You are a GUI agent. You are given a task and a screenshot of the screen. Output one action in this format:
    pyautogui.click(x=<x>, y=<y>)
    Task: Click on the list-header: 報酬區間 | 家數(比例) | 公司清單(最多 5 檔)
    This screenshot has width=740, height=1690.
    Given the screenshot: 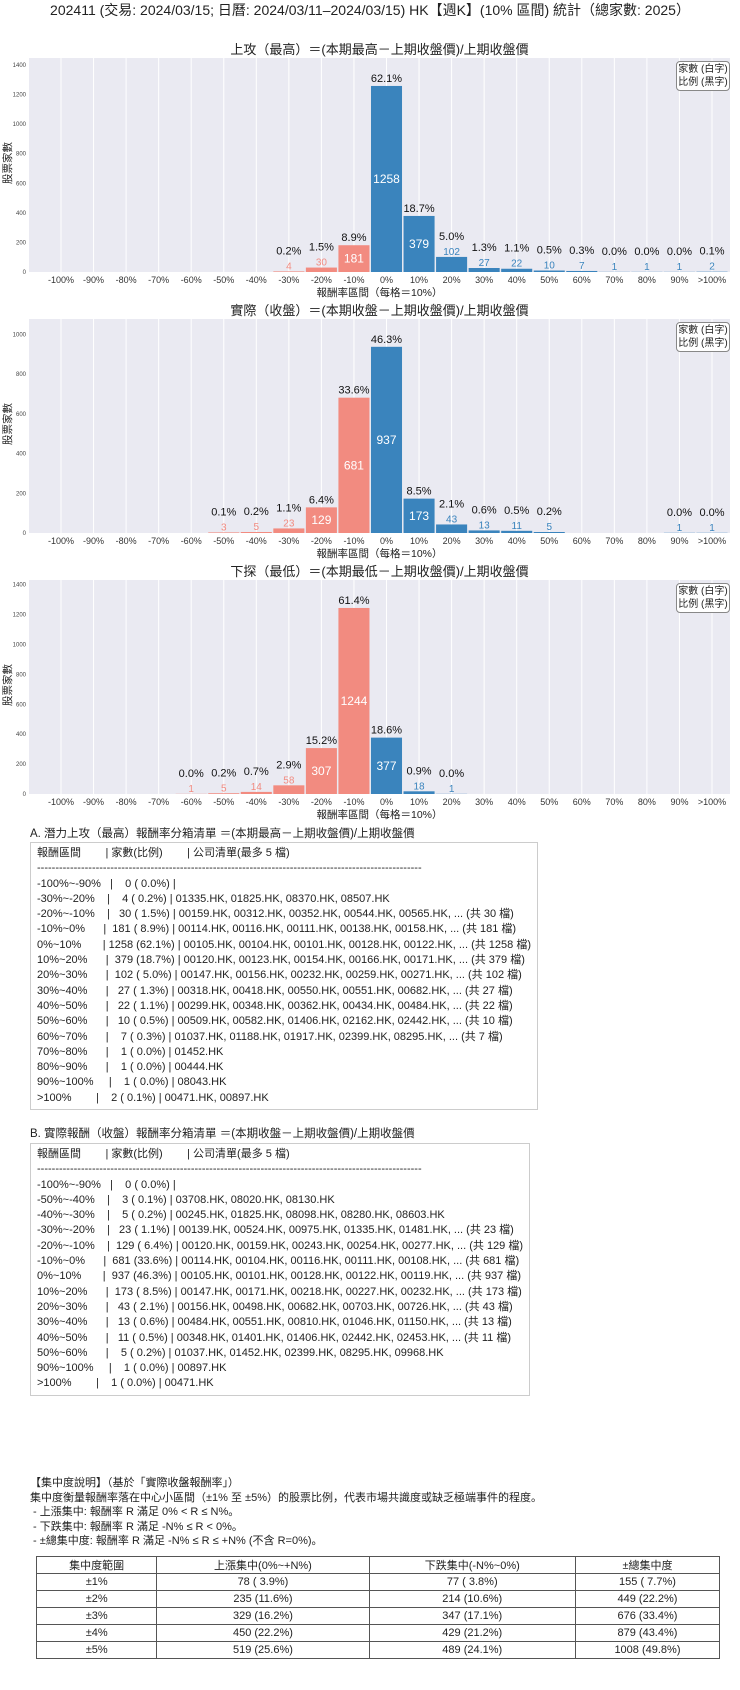 What is the action you would take?
    pyautogui.click(x=163, y=1154)
    